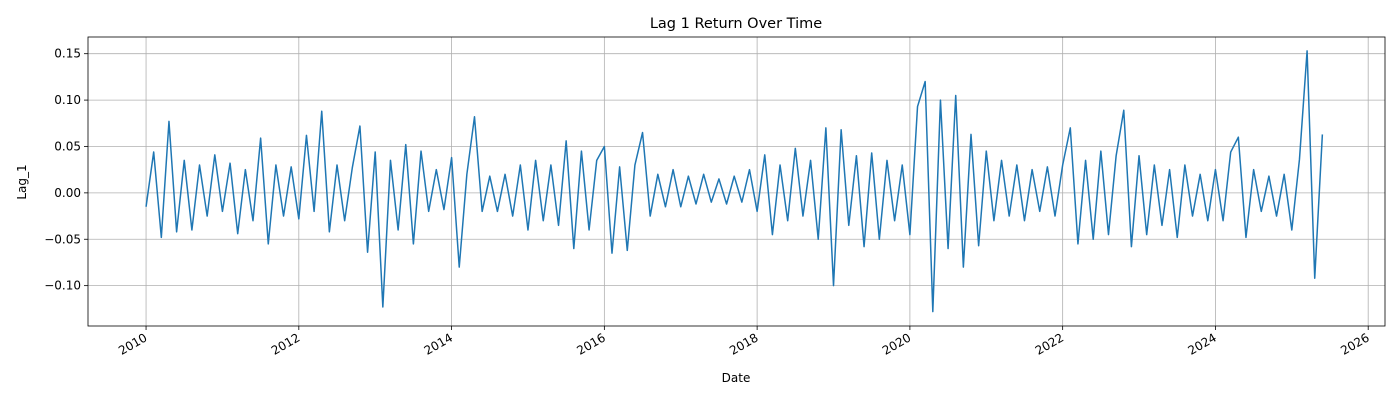 This screenshot has width=1400, height=400. I want to click on x-tick-label: 2018, so click(743, 343).